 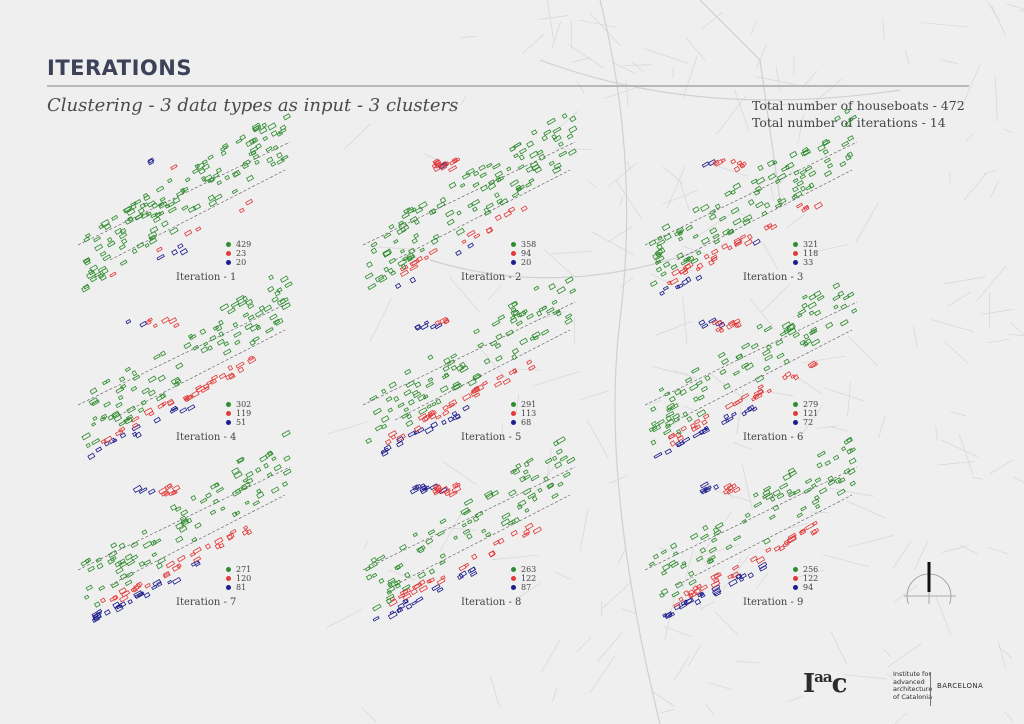 What do you see at coordinates (228, 587) in the screenshot?
I see `blue-cluster-dot-icon` at bounding box center [228, 587].